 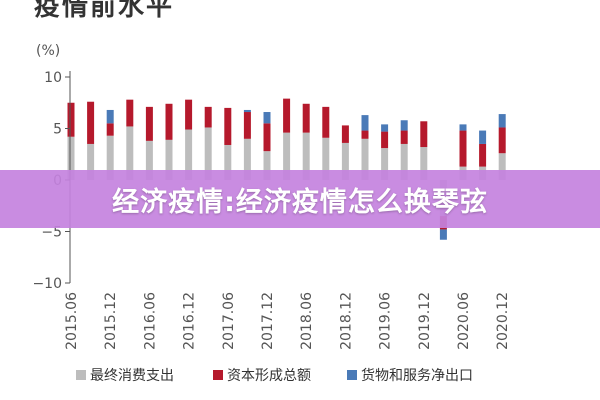 I want to click on x-tick-label: 2016.12, so click(x=190, y=321).